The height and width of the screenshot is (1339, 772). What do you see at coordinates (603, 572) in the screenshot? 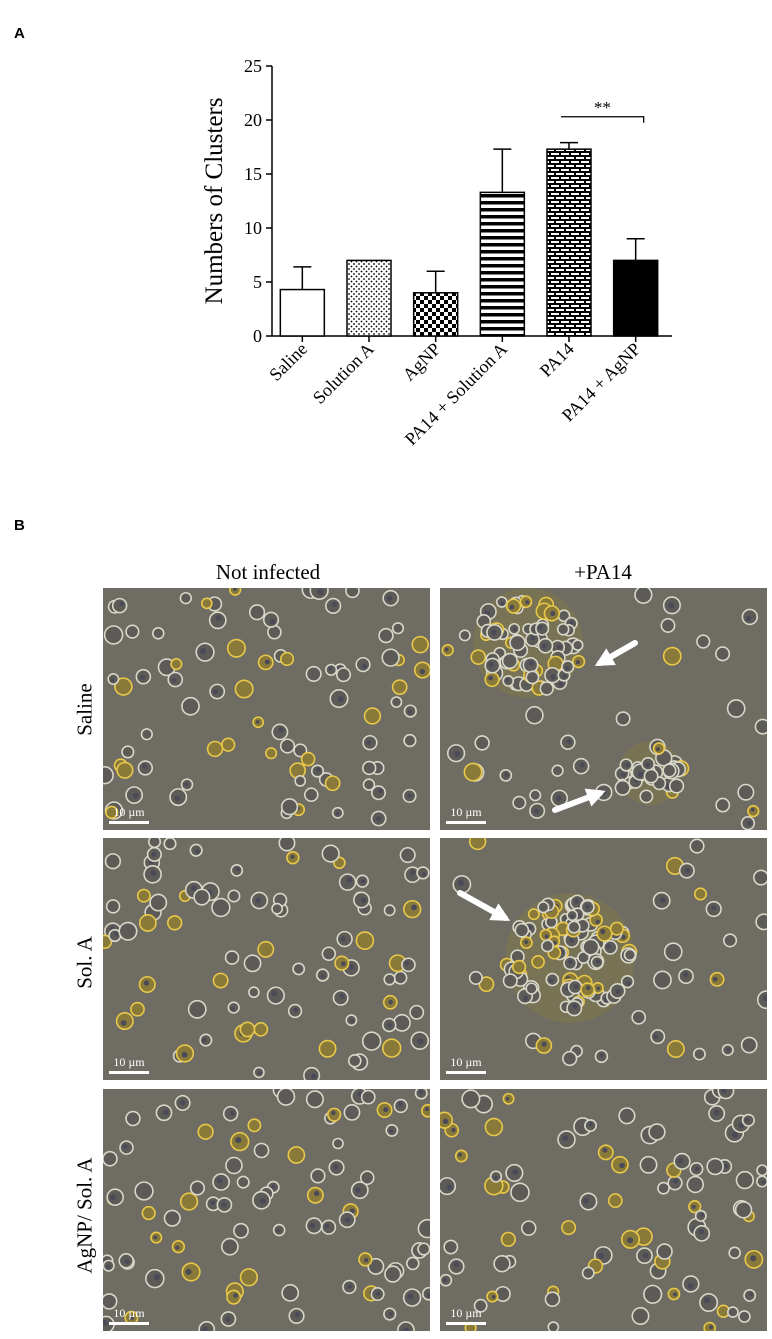
I see `column-header-pa14: +PA14` at bounding box center [603, 572].